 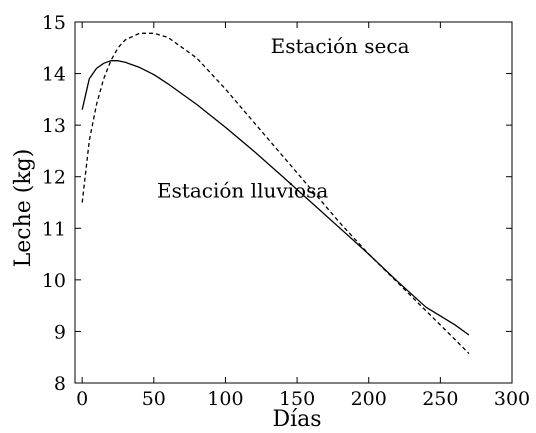 What do you see at coordinates (54, 23) in the screenshot?
I see `y-tick-label: 15` at bounding box center [54, 23].